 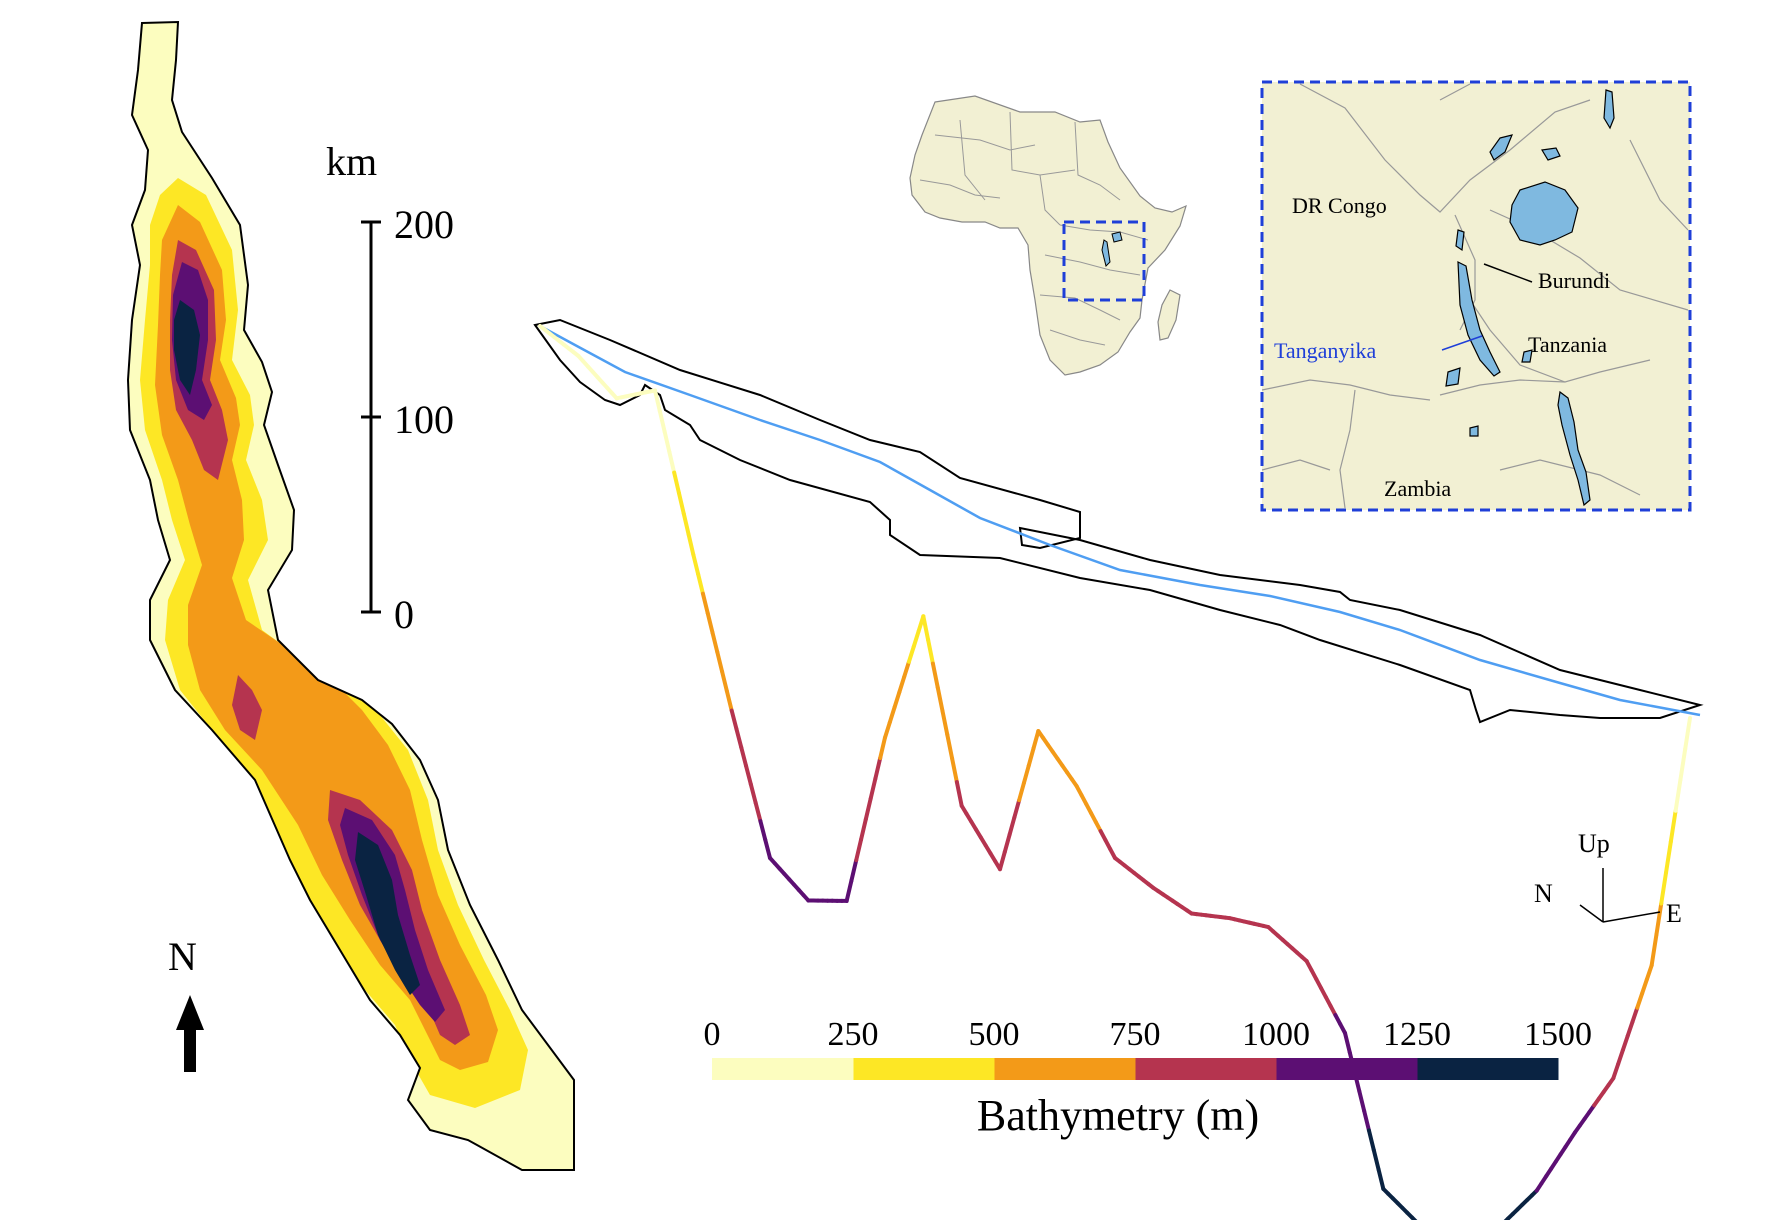 What do you see at coordinates (1118, 1115) in the screenshot?
I see `colorbar-title: Bathymetry (m)` at bounding box center [1118, 1115].